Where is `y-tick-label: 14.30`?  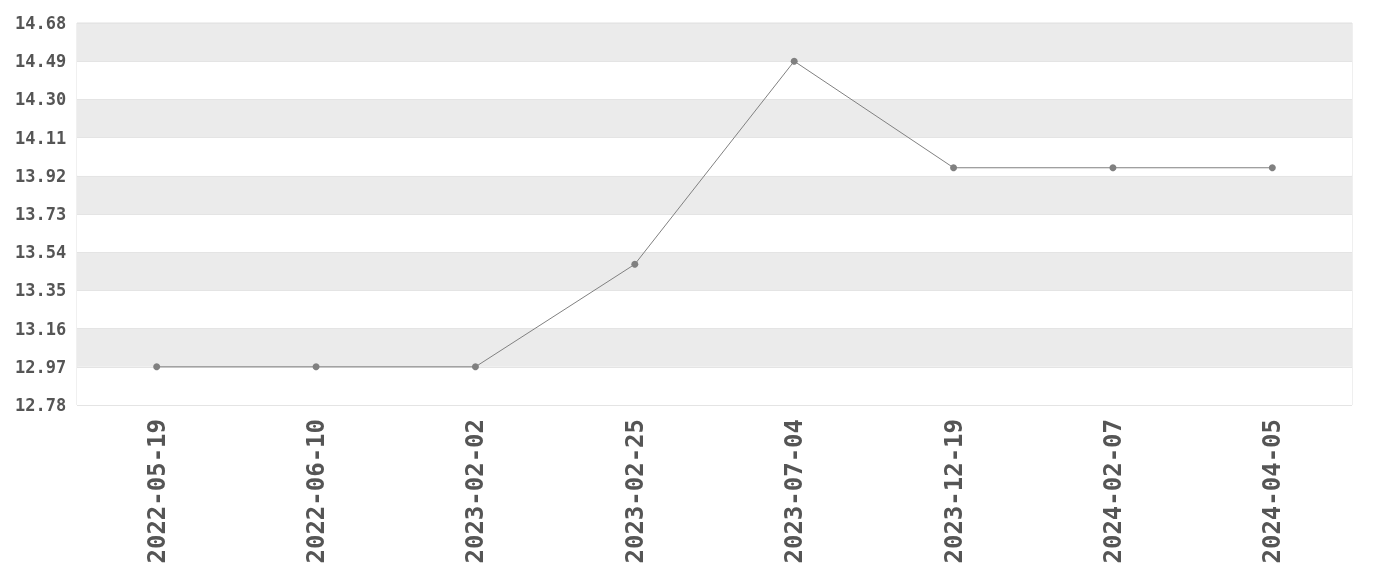
y-tick-label: 14.30 is located at coordinates (41, 99).